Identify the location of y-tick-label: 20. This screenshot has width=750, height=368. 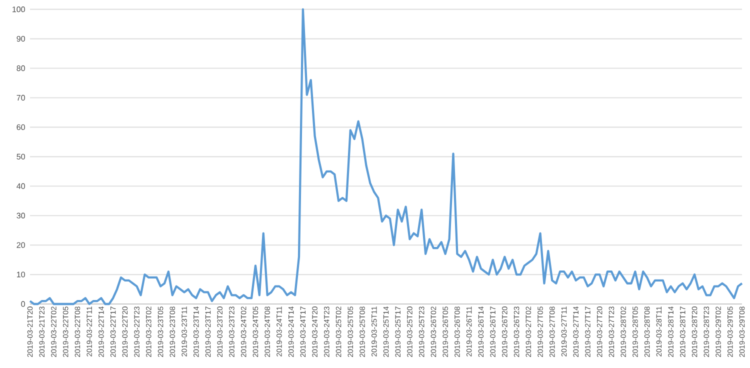
(20, 245).